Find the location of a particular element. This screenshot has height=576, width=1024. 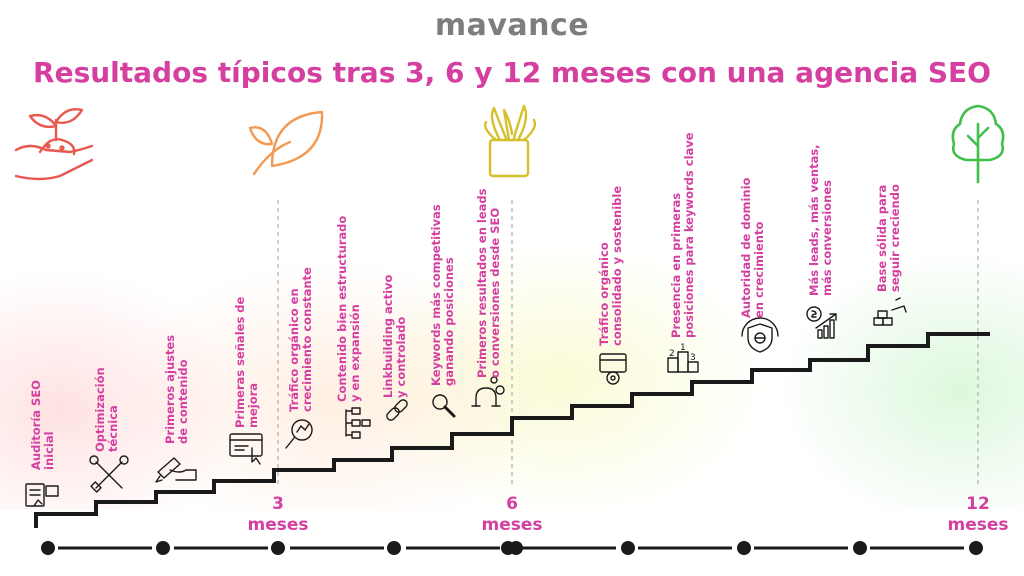

milestone-6-meses: 6 meses is located at coordinates (512, 514).